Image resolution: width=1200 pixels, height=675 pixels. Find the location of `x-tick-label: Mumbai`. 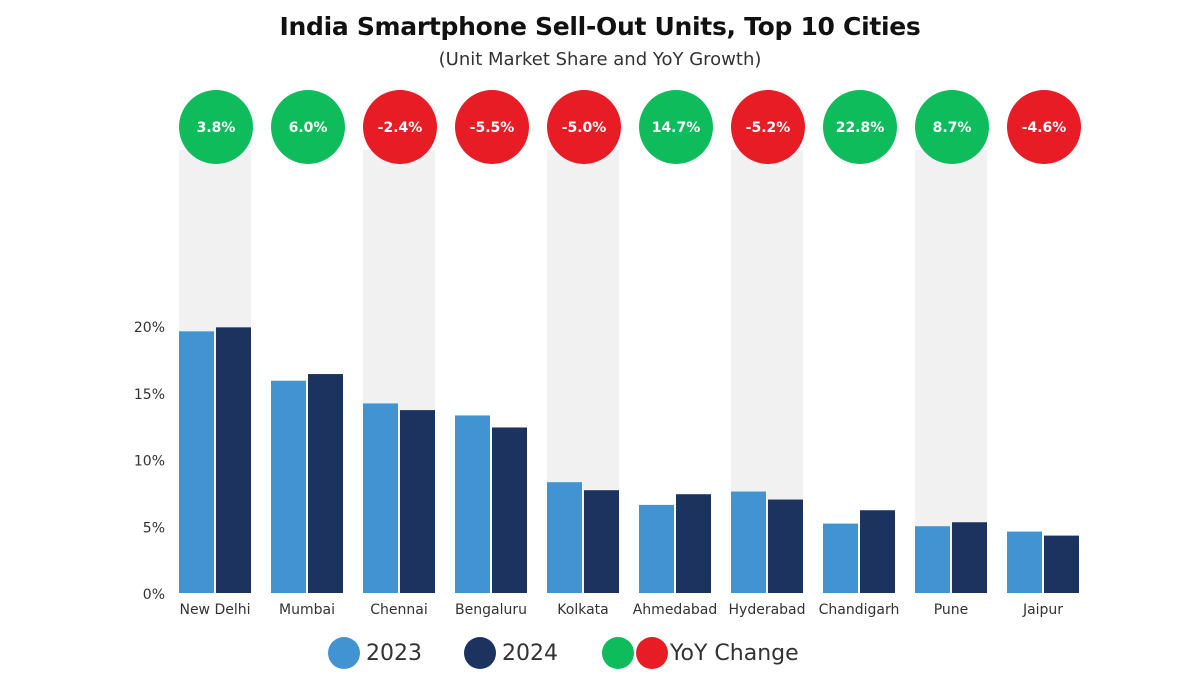

x-tick-label: Mumbai is located at coordinates (307, 610).